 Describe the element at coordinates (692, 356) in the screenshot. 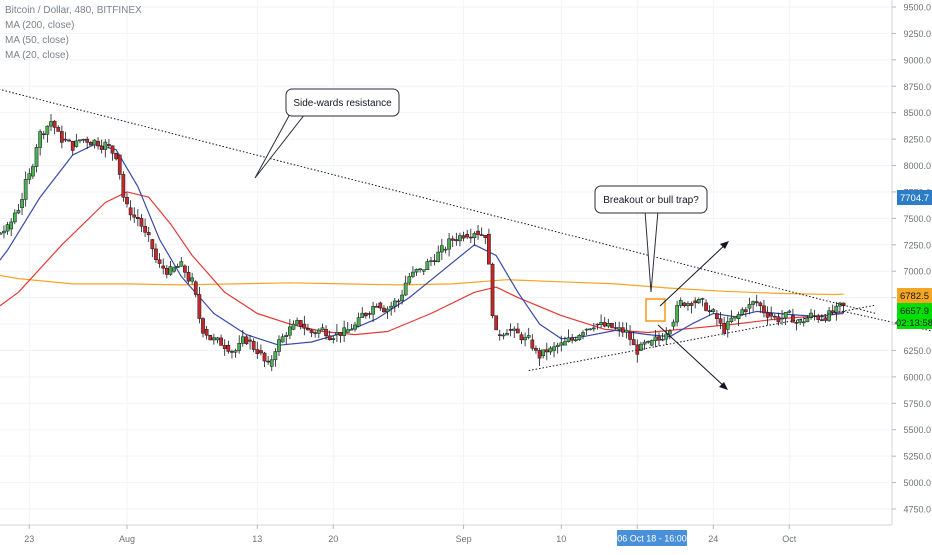

I see `projection-down-arrow` at that location.